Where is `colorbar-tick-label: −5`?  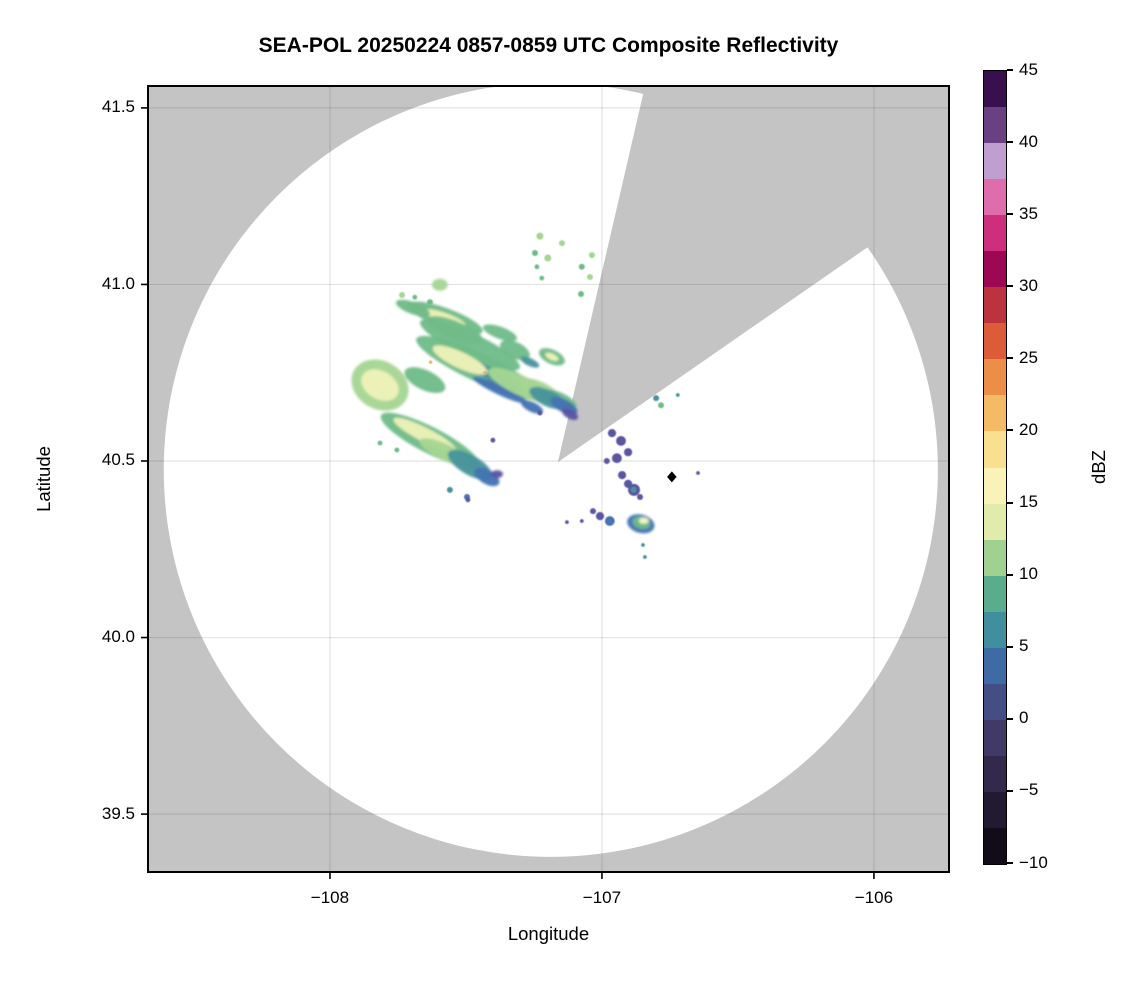 colorbar-tick-label: −5 is located at coordinates (1029, 790).